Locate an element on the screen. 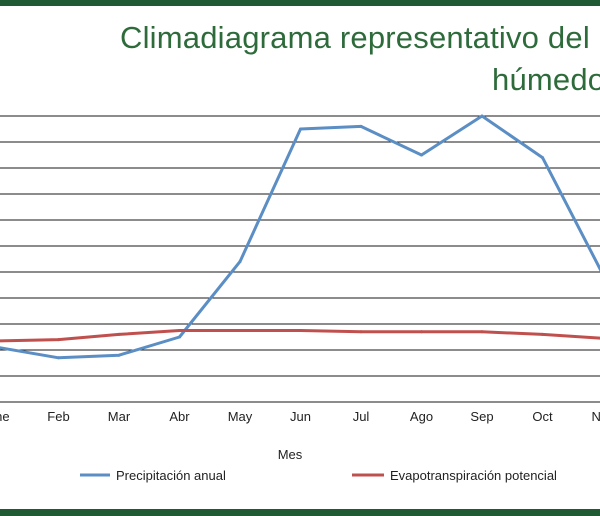 This screenshot has height=516, width=600. bottom-border is located at coordinates (300, 512).